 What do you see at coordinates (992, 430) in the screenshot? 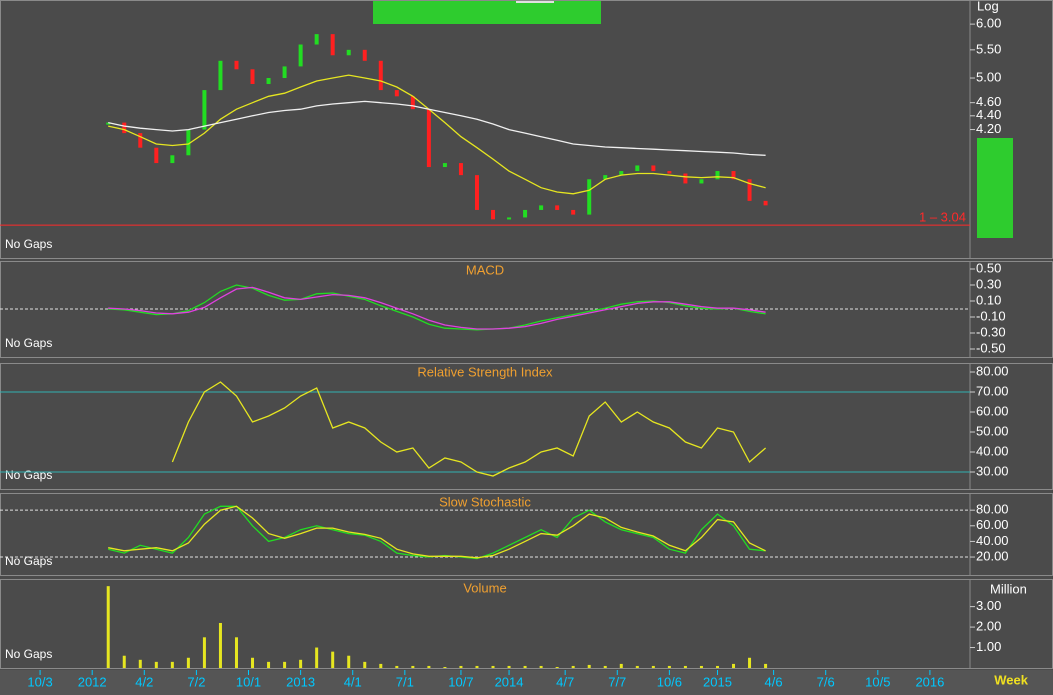
I see `y-tick-label: 50.00` at bounding box center [992, 430].